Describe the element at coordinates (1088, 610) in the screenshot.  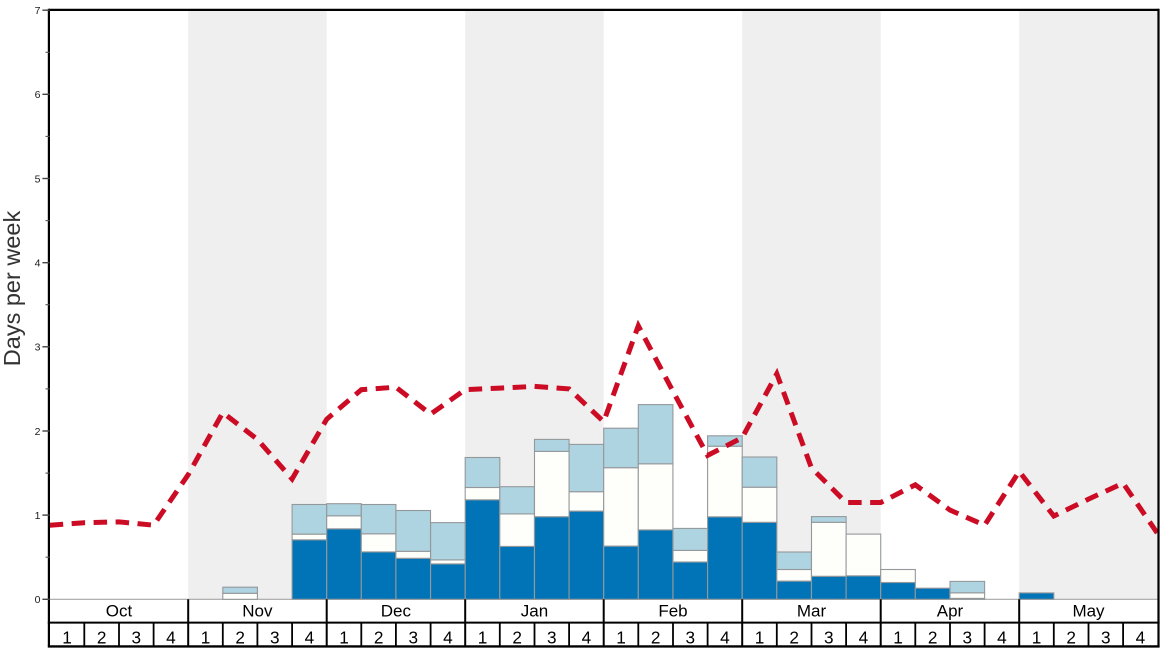
I see `svg-text: May` at that location.